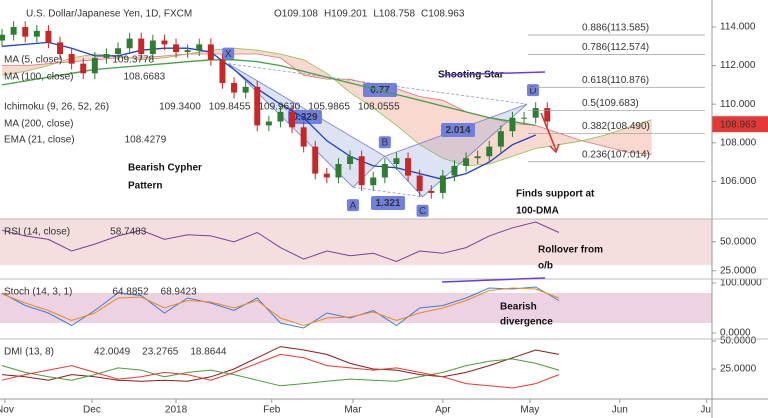 This screenshot has width=768, height=418. What do you see at coordinates (353, 410) in the screenshot?
I see `x-tick-label: Mar` at bounding box center [353, 410].